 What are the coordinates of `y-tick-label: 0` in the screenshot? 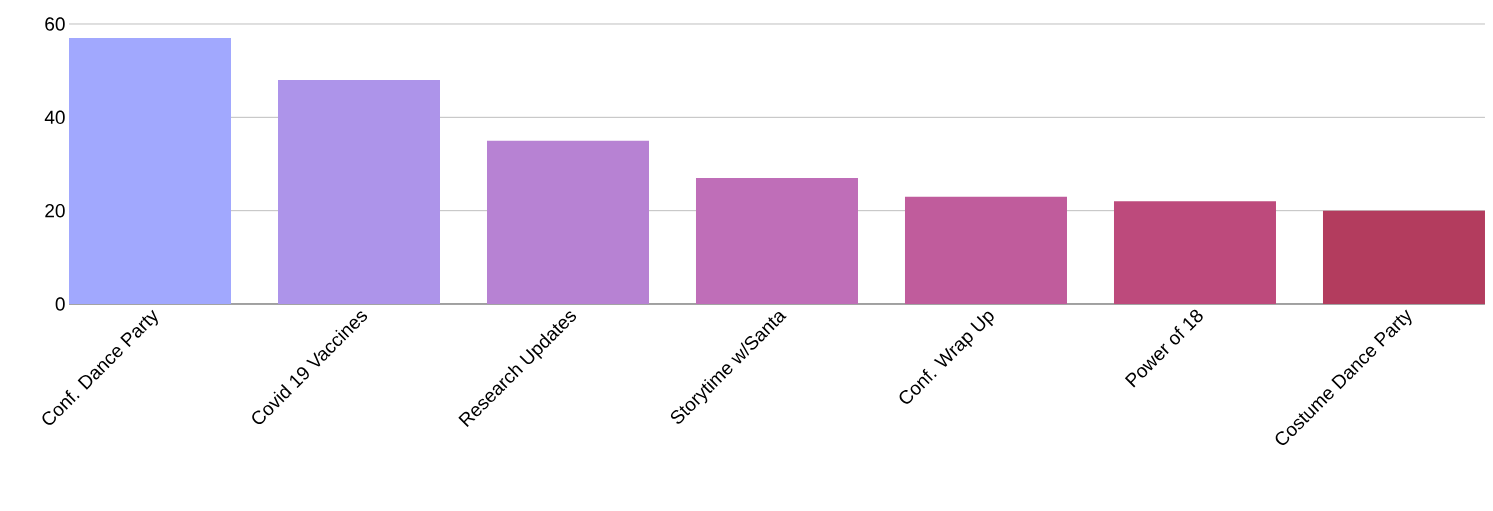 It's located at (60, 304).